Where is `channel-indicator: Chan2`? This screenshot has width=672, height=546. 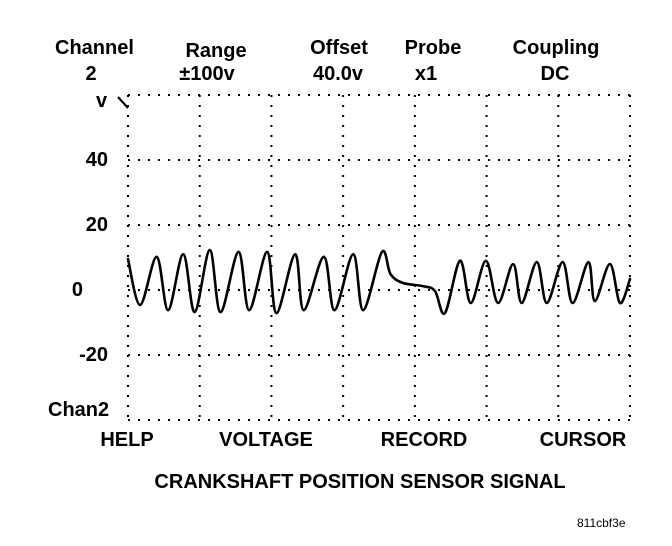
channel-indicator: Chan2 is located at coordinates (79, 410).